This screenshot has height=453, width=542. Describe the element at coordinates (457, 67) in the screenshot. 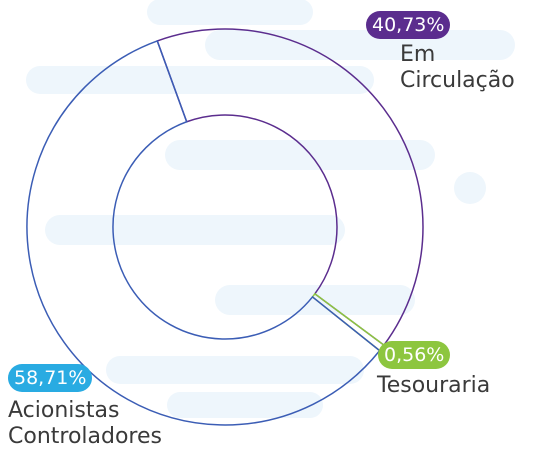

I see `category-label: Em Circulação` at that location.